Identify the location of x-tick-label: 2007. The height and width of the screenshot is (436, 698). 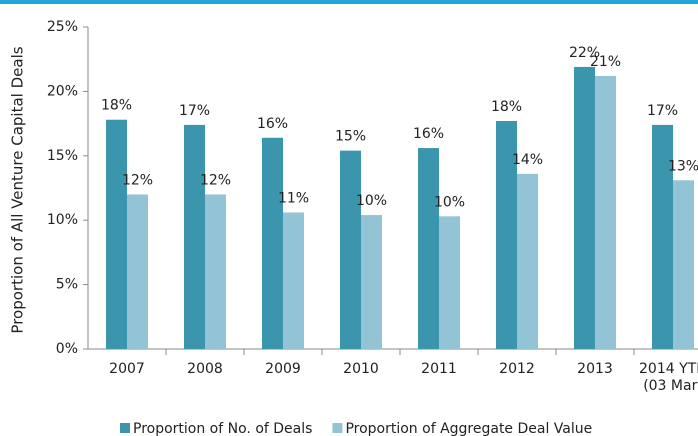
(127, 369).